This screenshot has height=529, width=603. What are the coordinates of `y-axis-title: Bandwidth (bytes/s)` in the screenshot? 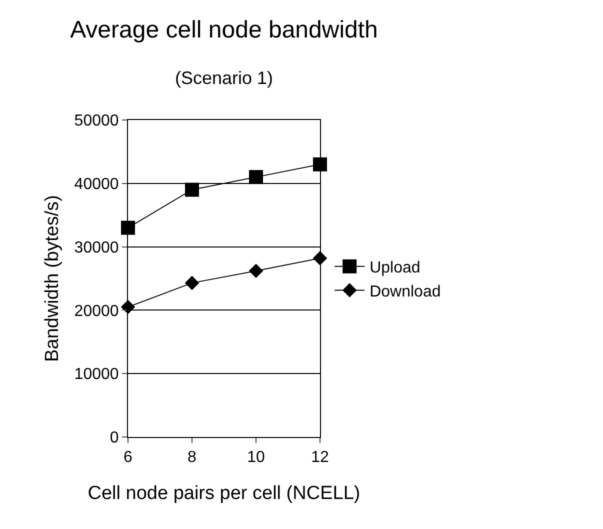 It's located at (53, 278).